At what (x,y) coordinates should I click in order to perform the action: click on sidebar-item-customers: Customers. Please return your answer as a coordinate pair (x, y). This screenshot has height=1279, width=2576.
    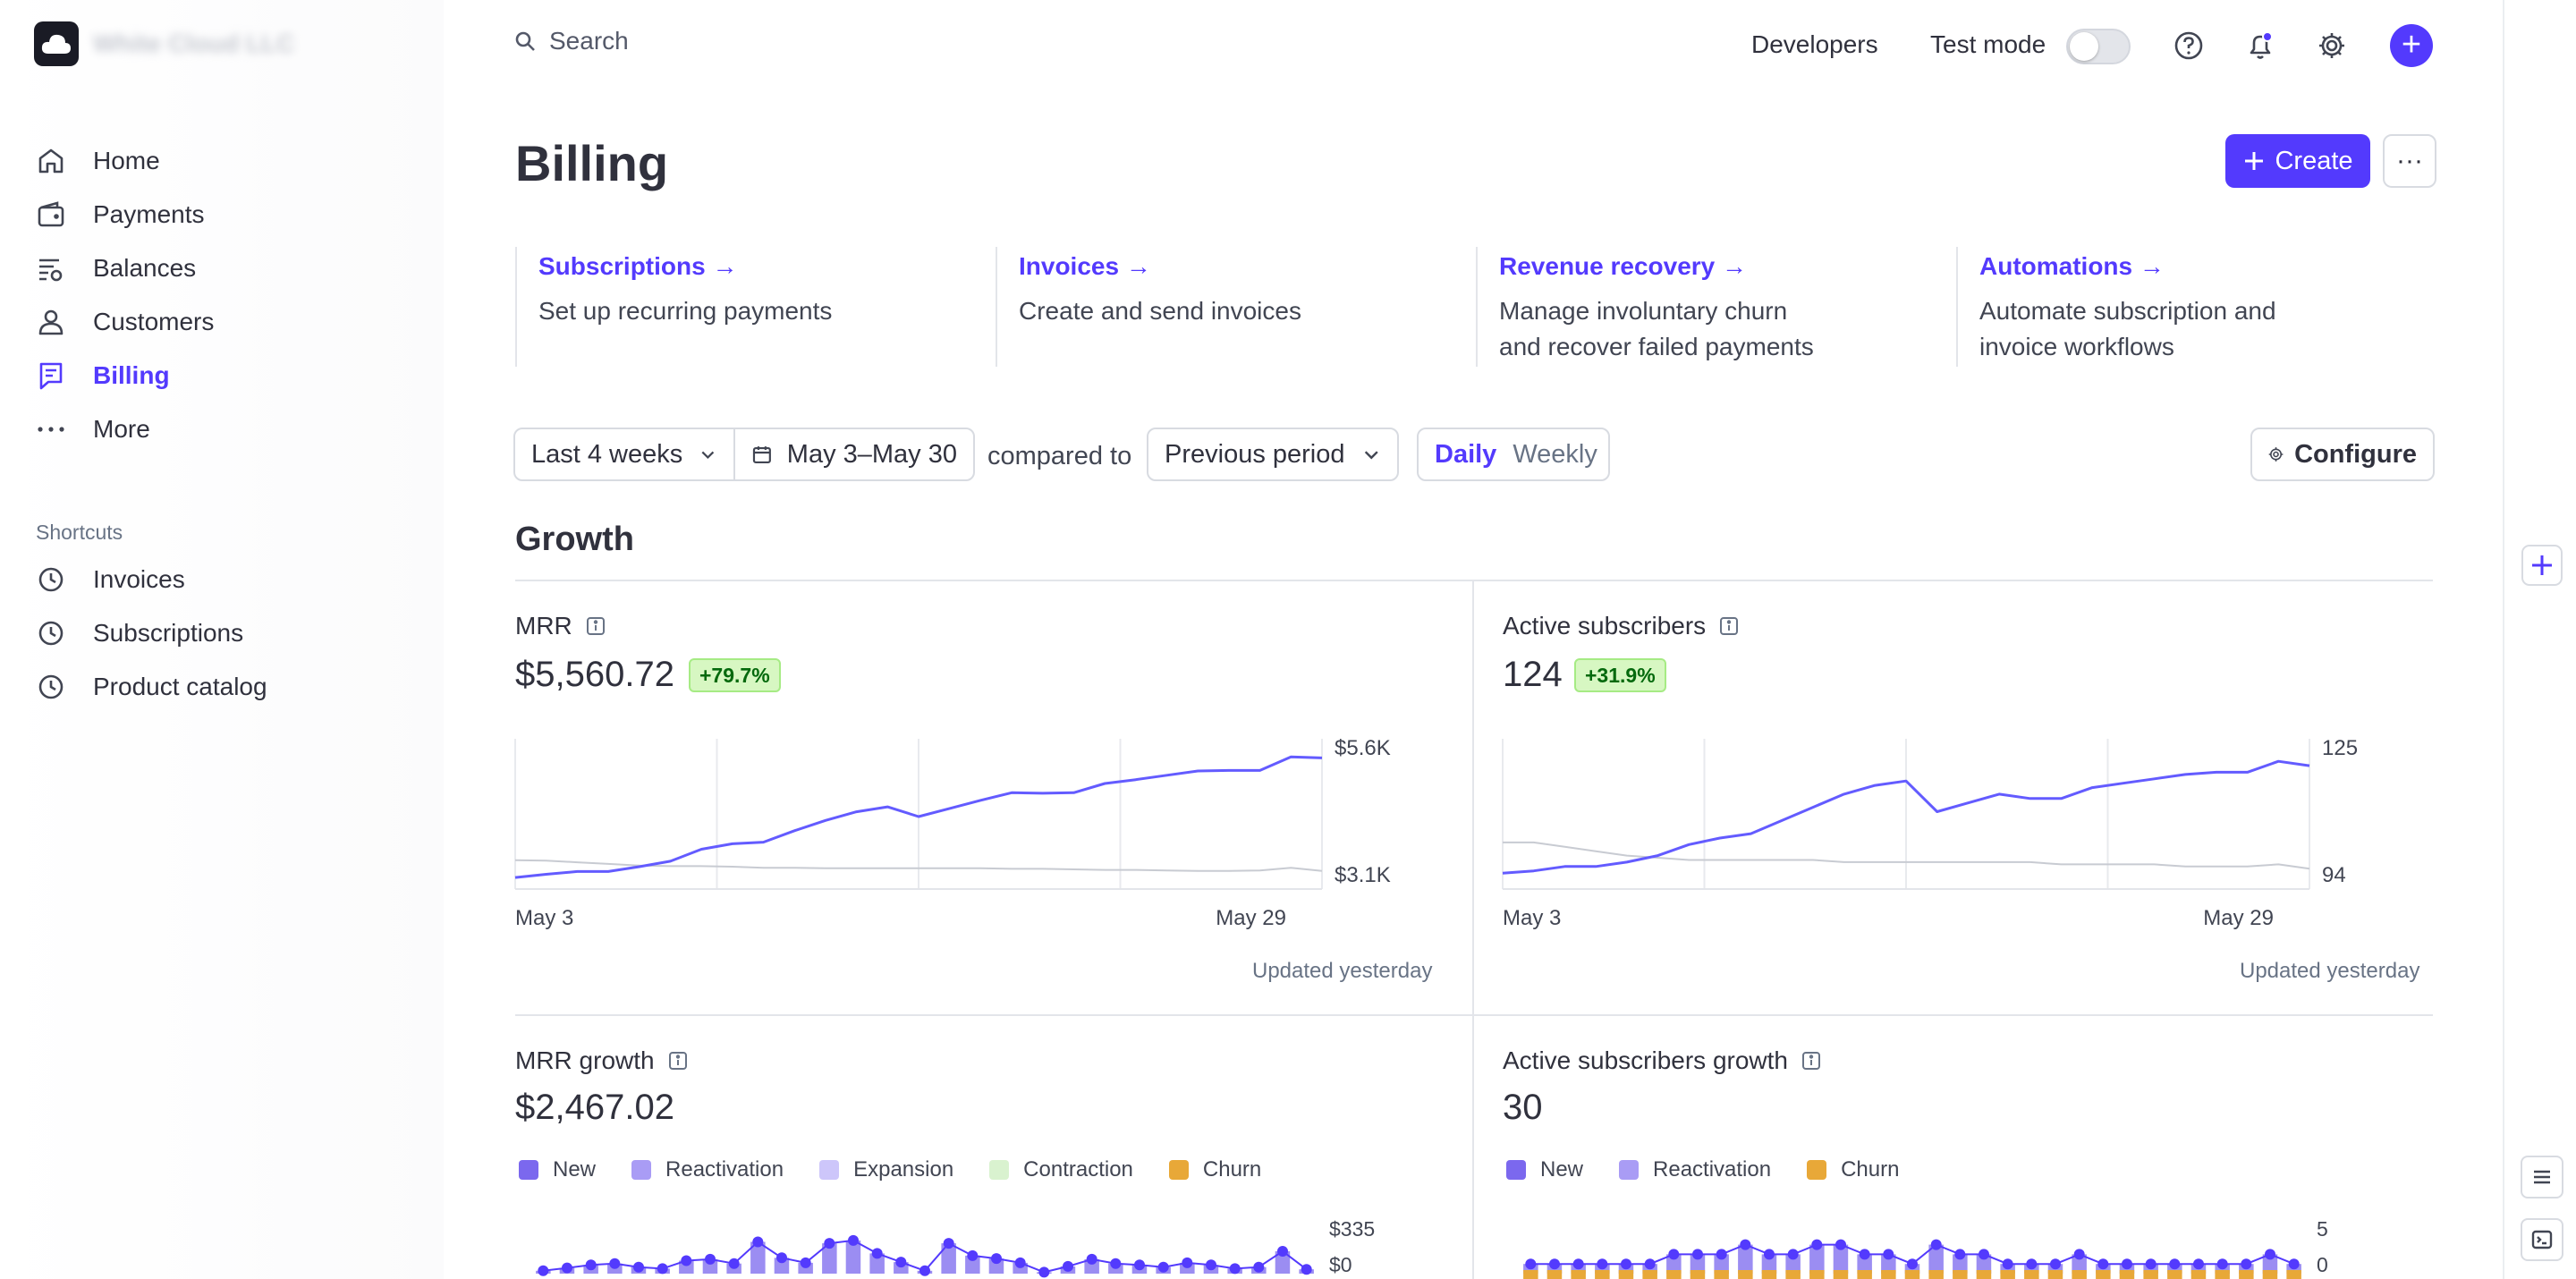
    Looking at the image, I should click on (232, 322).